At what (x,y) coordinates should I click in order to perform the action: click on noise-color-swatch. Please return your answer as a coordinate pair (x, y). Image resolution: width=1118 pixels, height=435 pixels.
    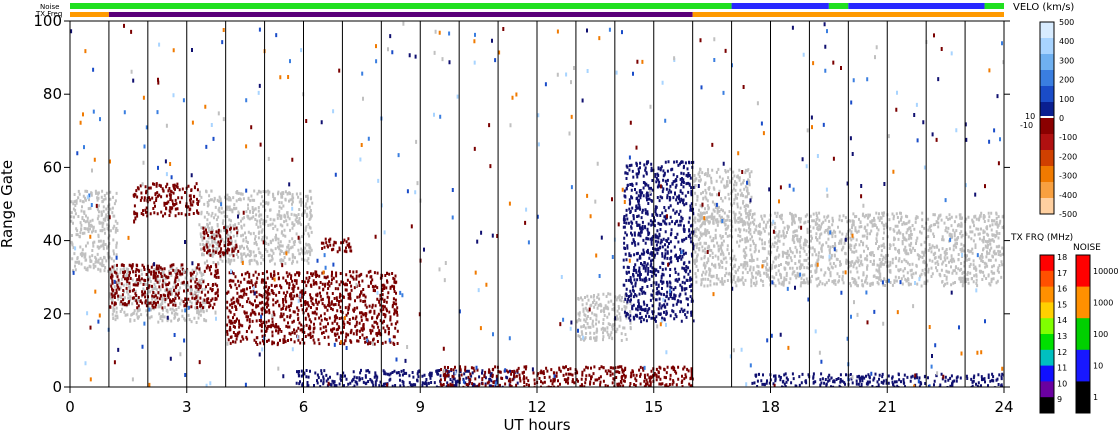
    Looking at the image, I should click on (1083, 365).